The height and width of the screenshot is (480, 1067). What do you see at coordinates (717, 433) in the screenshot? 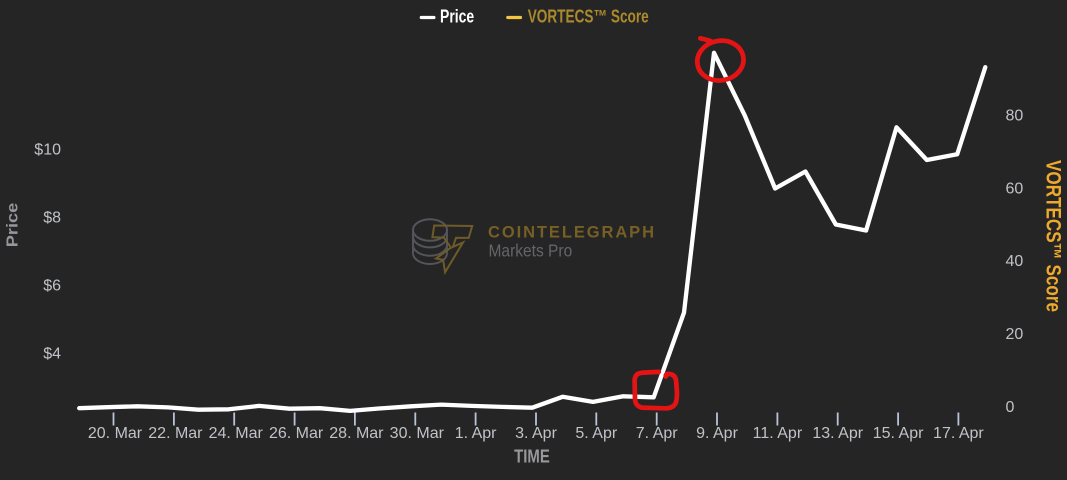
I see `svg-text: 9. Apr` at bounding box center [717, 433].